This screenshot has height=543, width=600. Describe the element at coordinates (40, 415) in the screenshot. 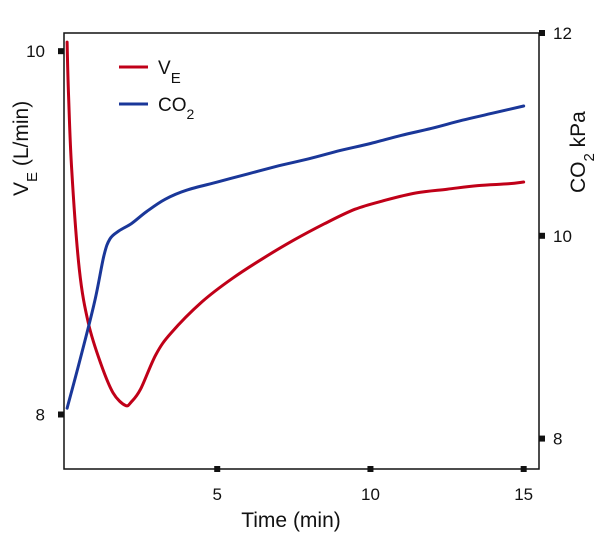

I see `y-left-tick-label: 8` at that location.